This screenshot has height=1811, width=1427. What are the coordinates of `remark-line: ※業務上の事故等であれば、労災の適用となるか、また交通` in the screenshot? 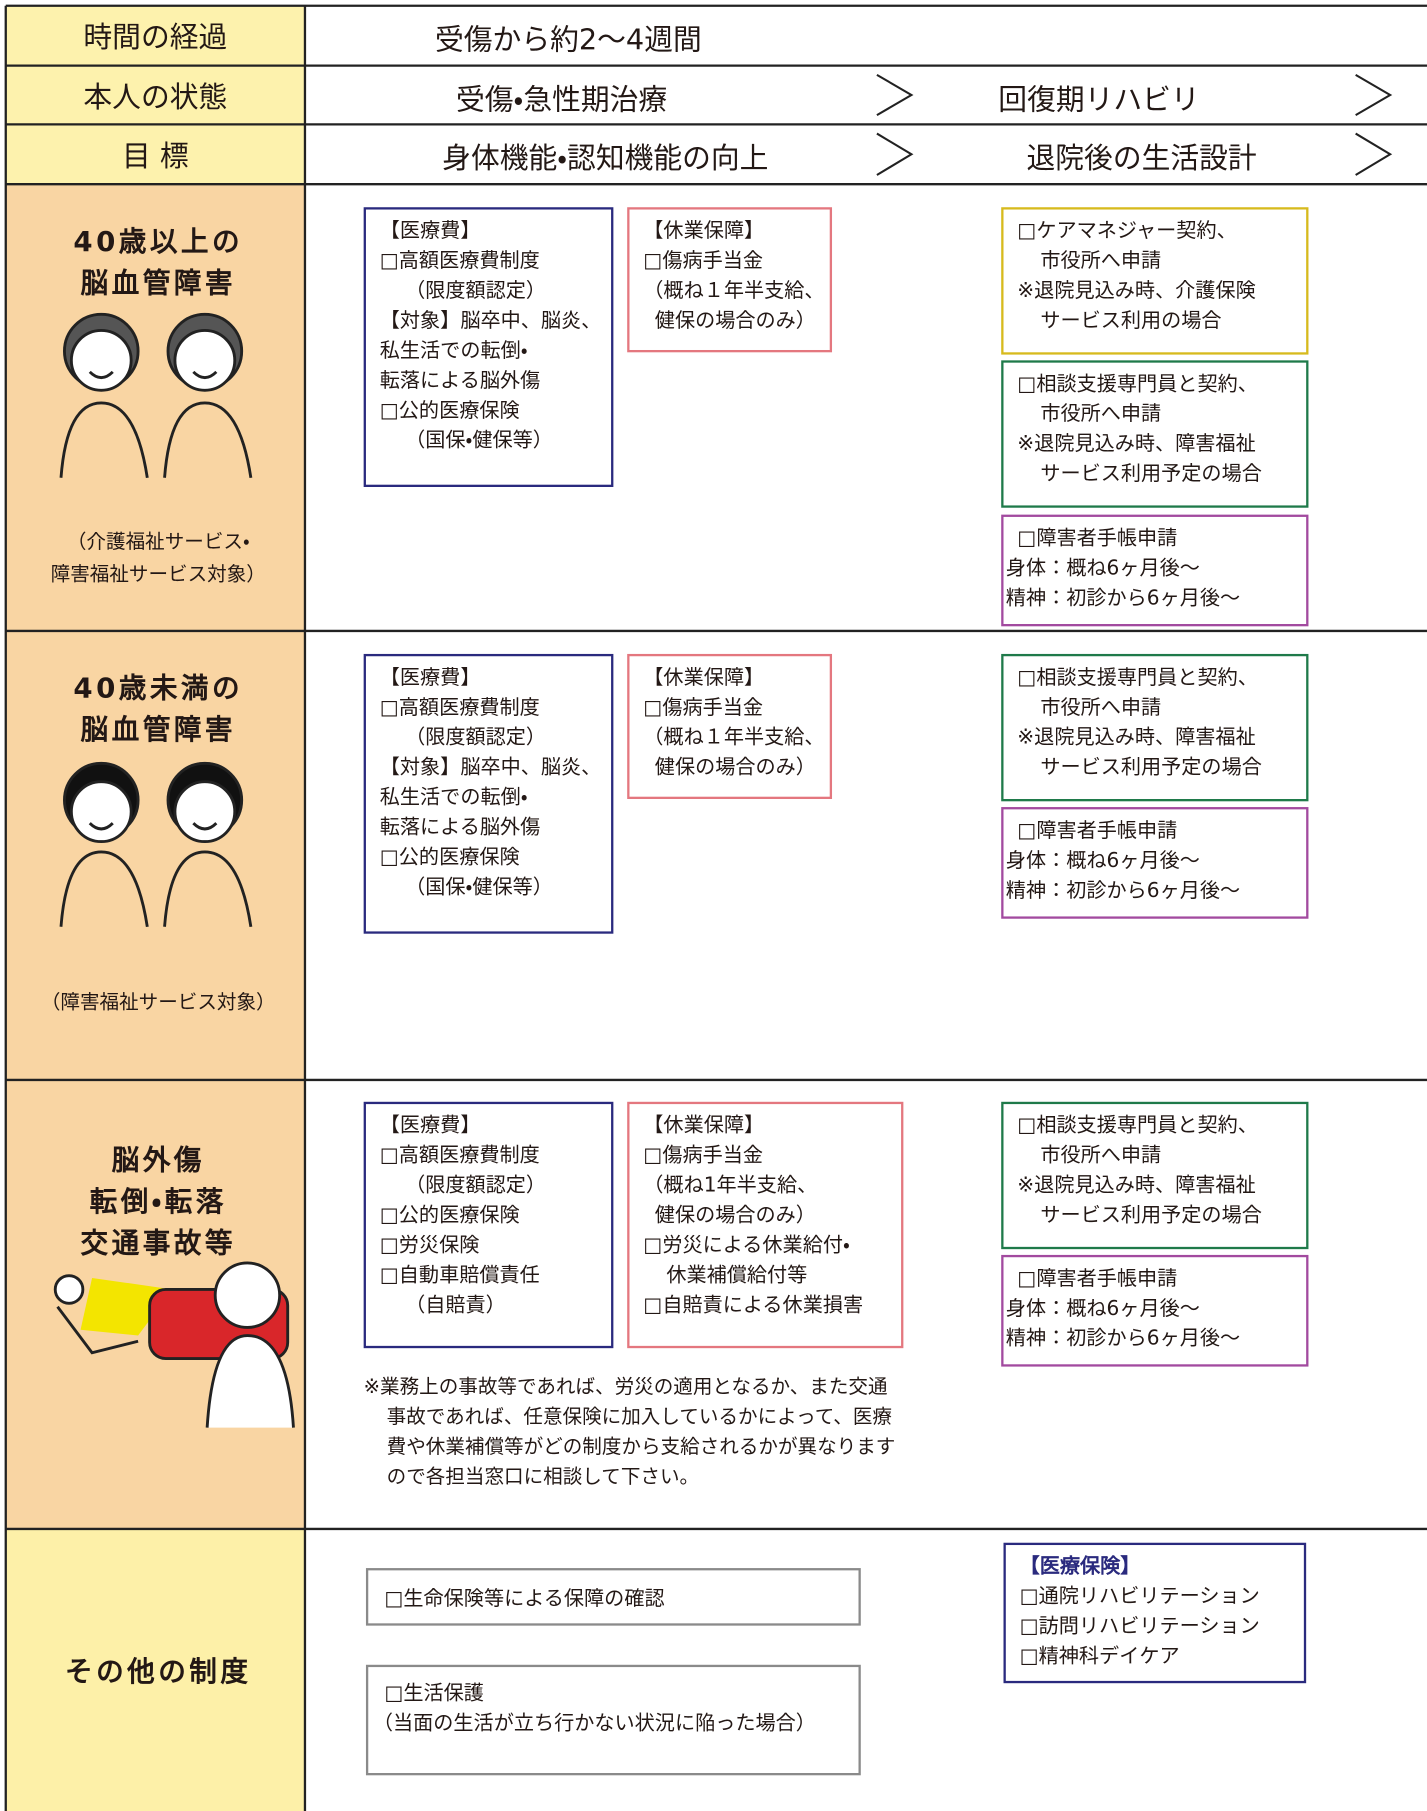 It's located at (625, 1387).